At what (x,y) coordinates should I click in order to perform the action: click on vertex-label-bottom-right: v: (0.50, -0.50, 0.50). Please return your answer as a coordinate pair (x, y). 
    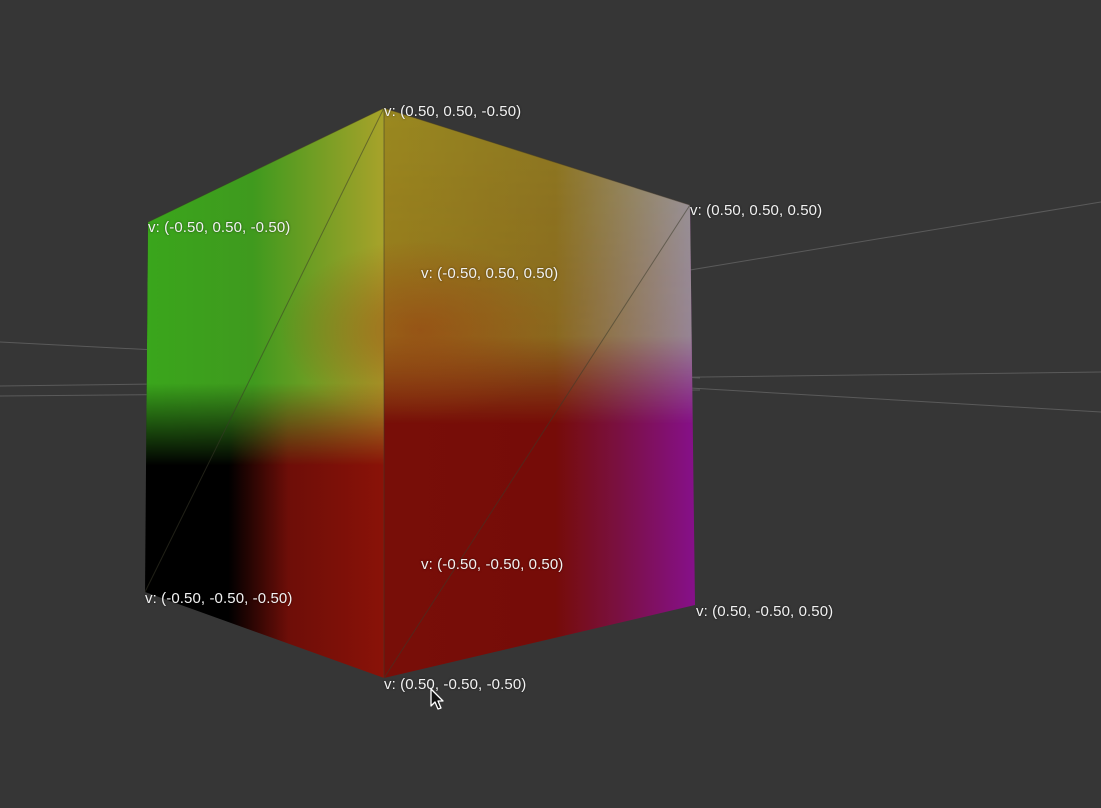
    Looking at the image, I should click on (765, 611).